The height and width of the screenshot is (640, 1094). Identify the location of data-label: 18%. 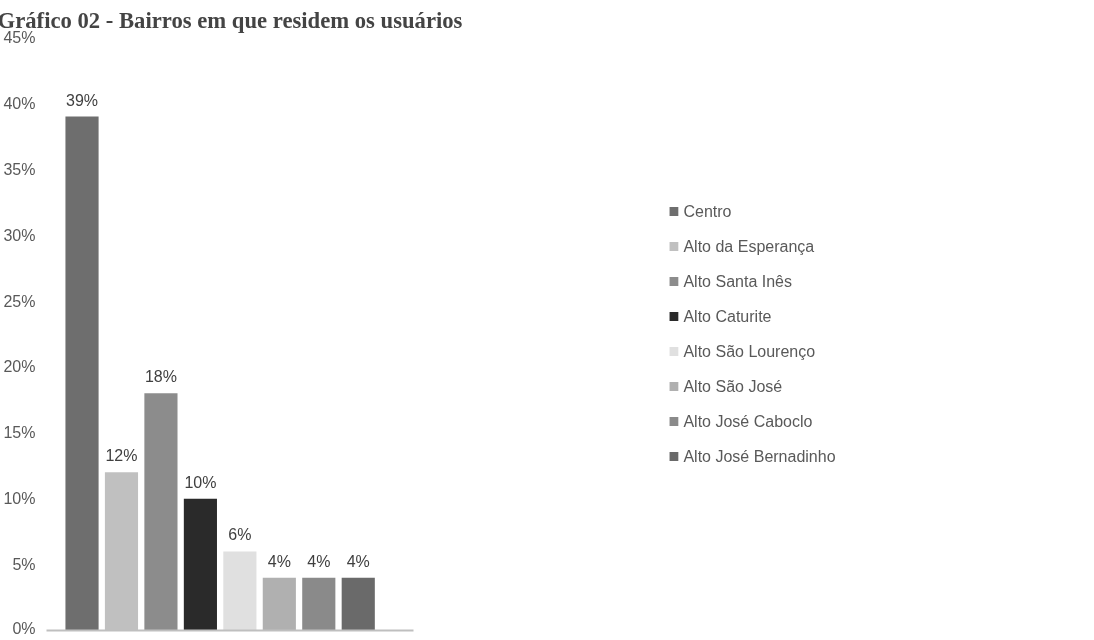
(160, 377).